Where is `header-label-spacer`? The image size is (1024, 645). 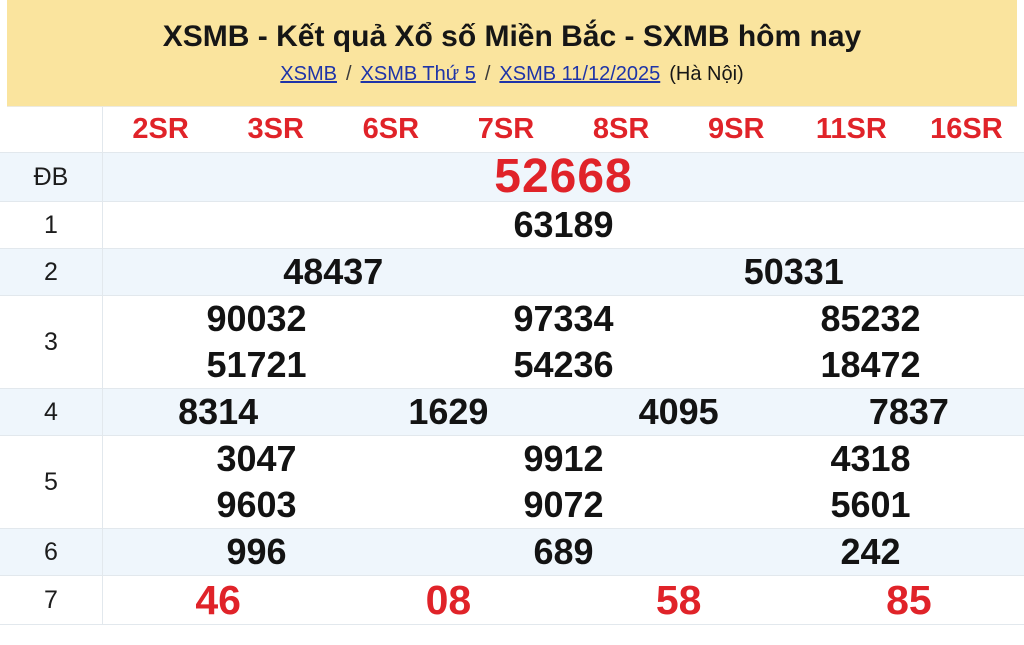 header-label-spacer is located at coordinates (51, 129).